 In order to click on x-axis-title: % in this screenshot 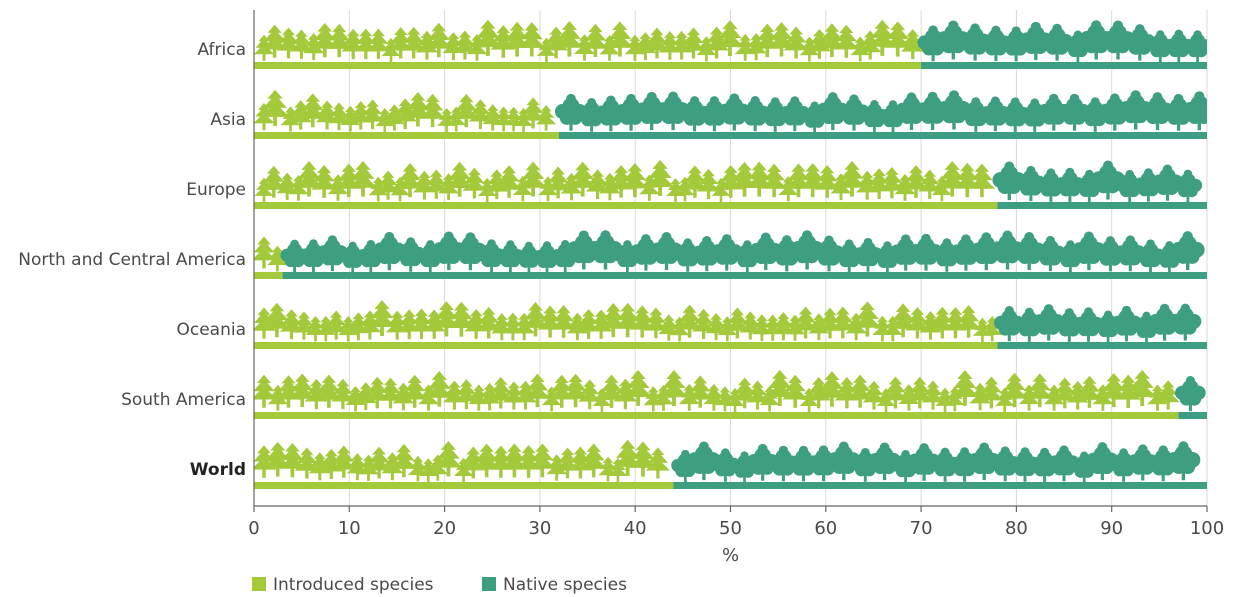, I will do `click(730, 555)`.